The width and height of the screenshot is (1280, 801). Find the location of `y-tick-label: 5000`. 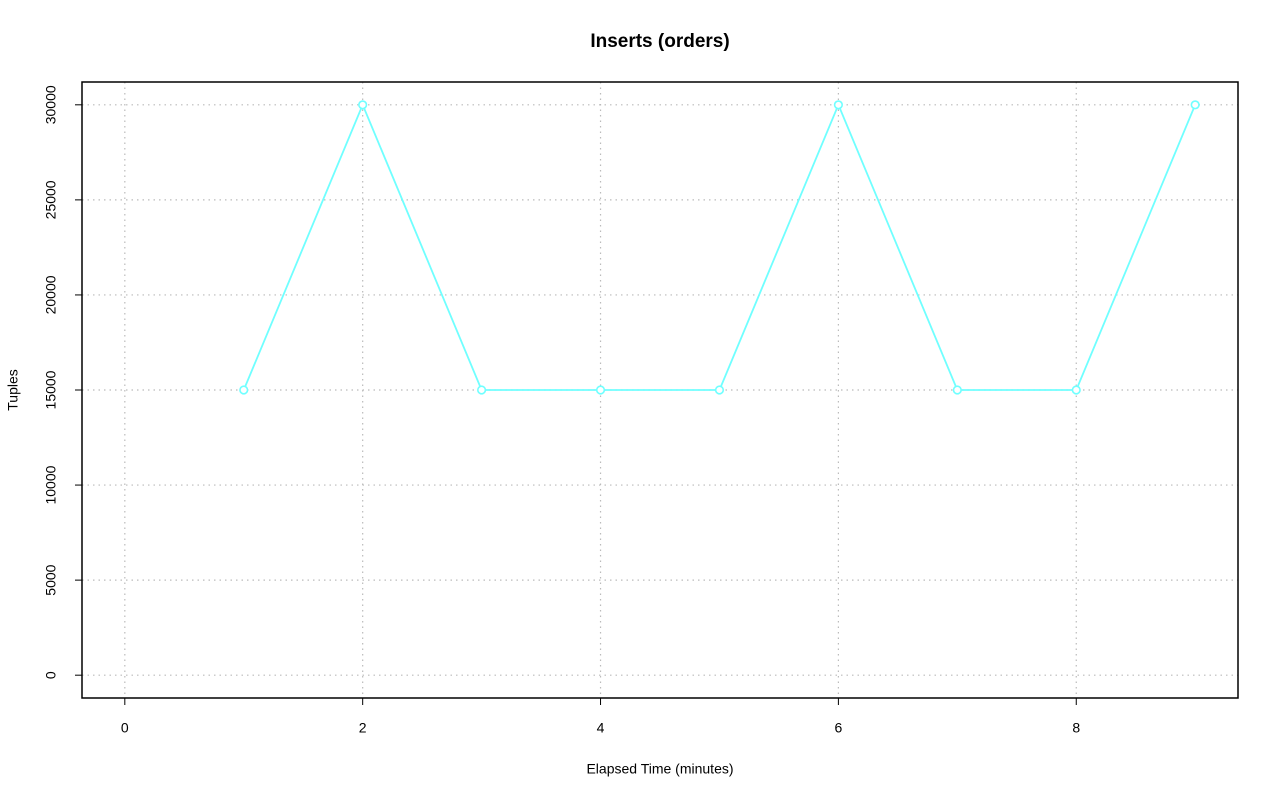

y-tick-label: 5000 is located at coordinates (51, 579).